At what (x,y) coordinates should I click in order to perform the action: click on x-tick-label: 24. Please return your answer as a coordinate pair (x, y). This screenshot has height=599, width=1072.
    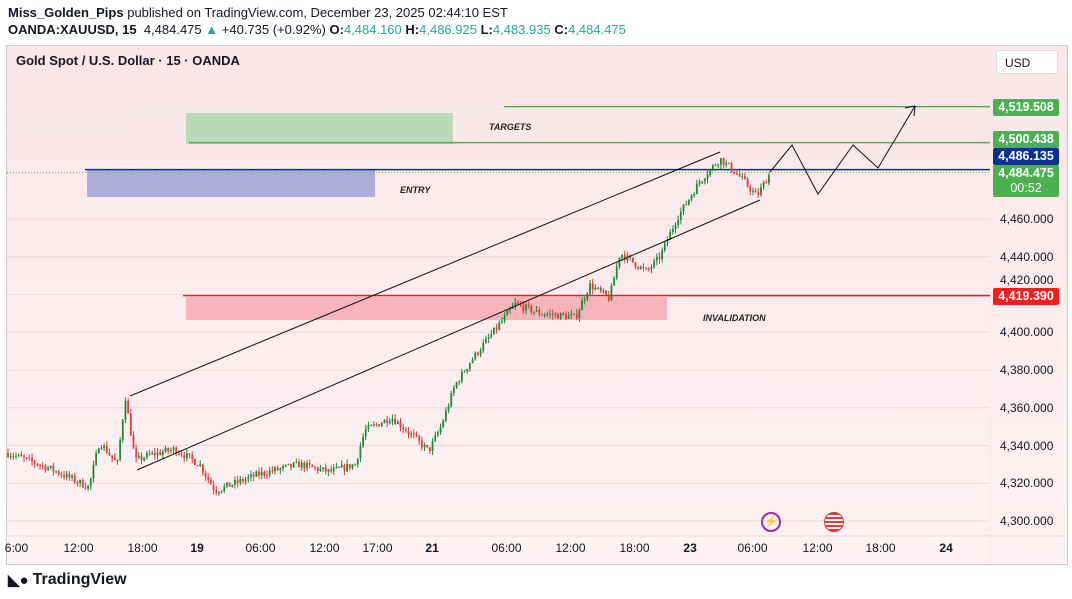
    Looking at the image, I should click on (946, 548).